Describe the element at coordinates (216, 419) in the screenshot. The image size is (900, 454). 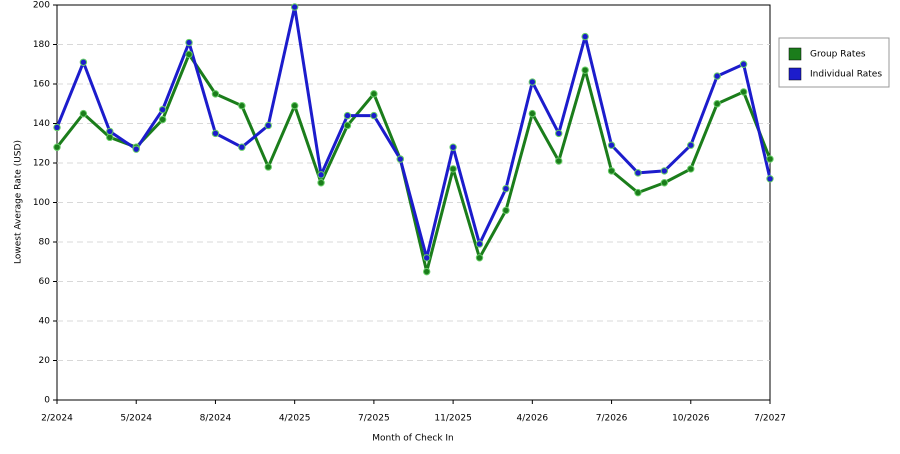
I see `x-tick-label: 8/2024` at that location.